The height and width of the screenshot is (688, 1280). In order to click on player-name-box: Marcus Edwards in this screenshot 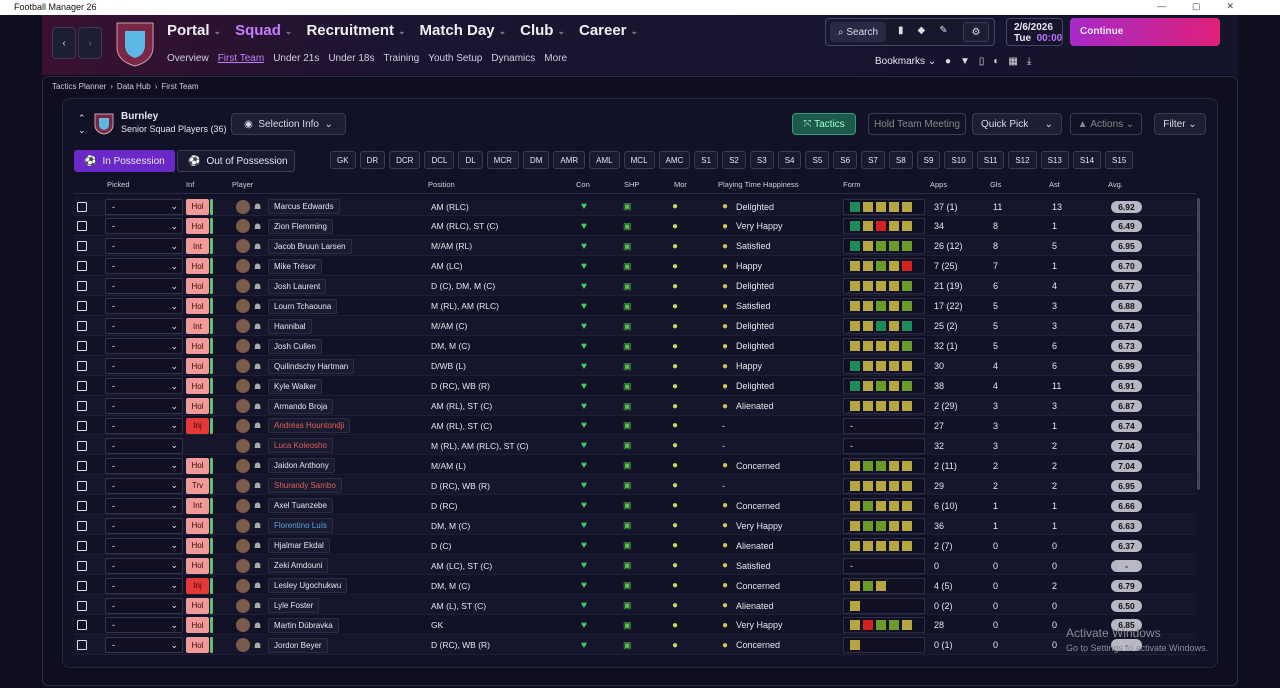, I will do `click(304, 206)`.